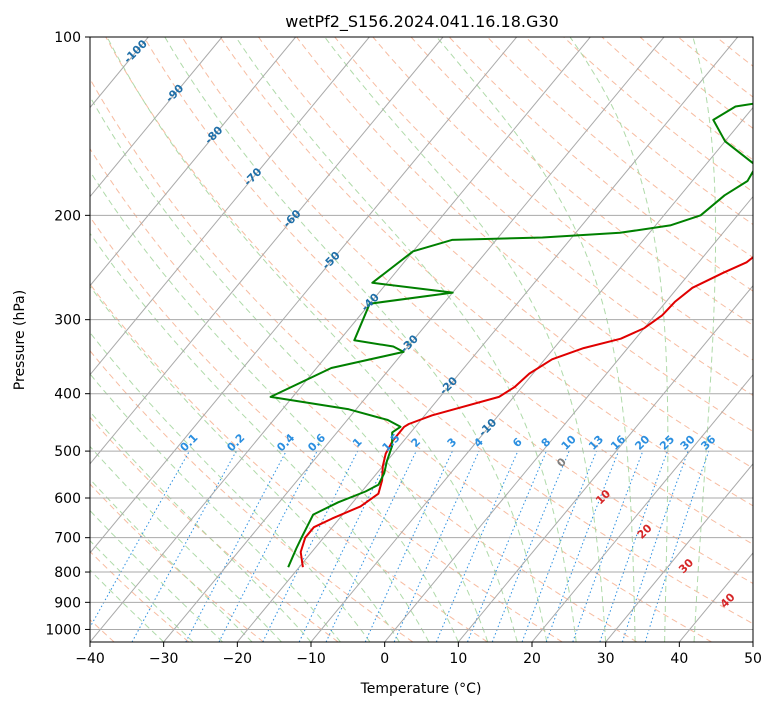 The image size is (775, 708). Describe the element at coordinates (517, 442) in the screenshot. I see `mixing-ratio-label: 6` at that location.